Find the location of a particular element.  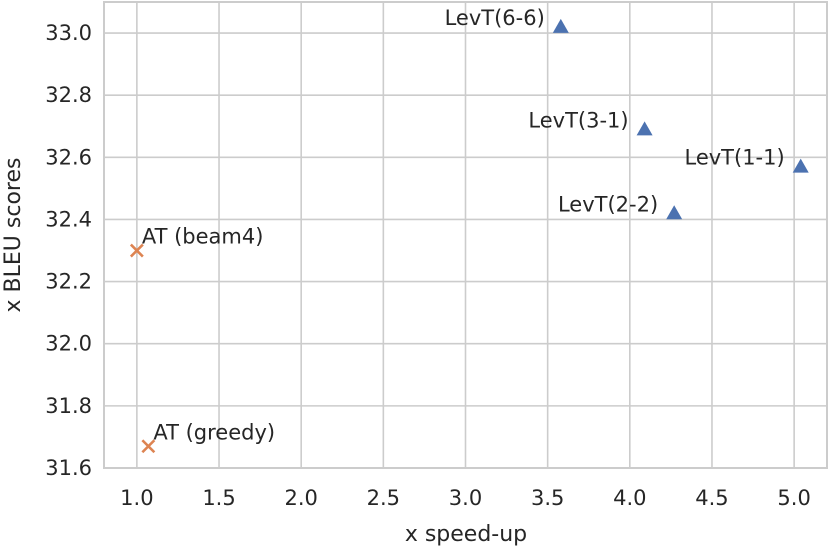

y-tick-label: 32.4 is located at coordinates (68, 219).